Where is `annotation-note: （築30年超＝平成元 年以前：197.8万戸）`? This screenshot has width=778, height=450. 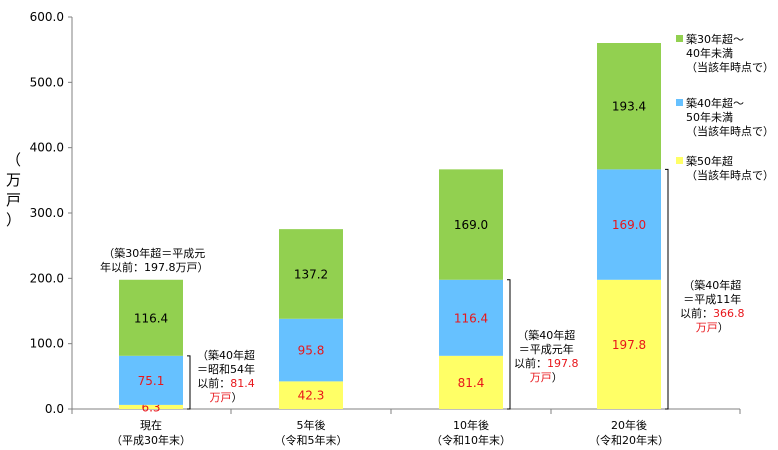 annotation-note: （築30年超＝平成元 年以前：197.8万戸） is located at coordinates (154, 261).